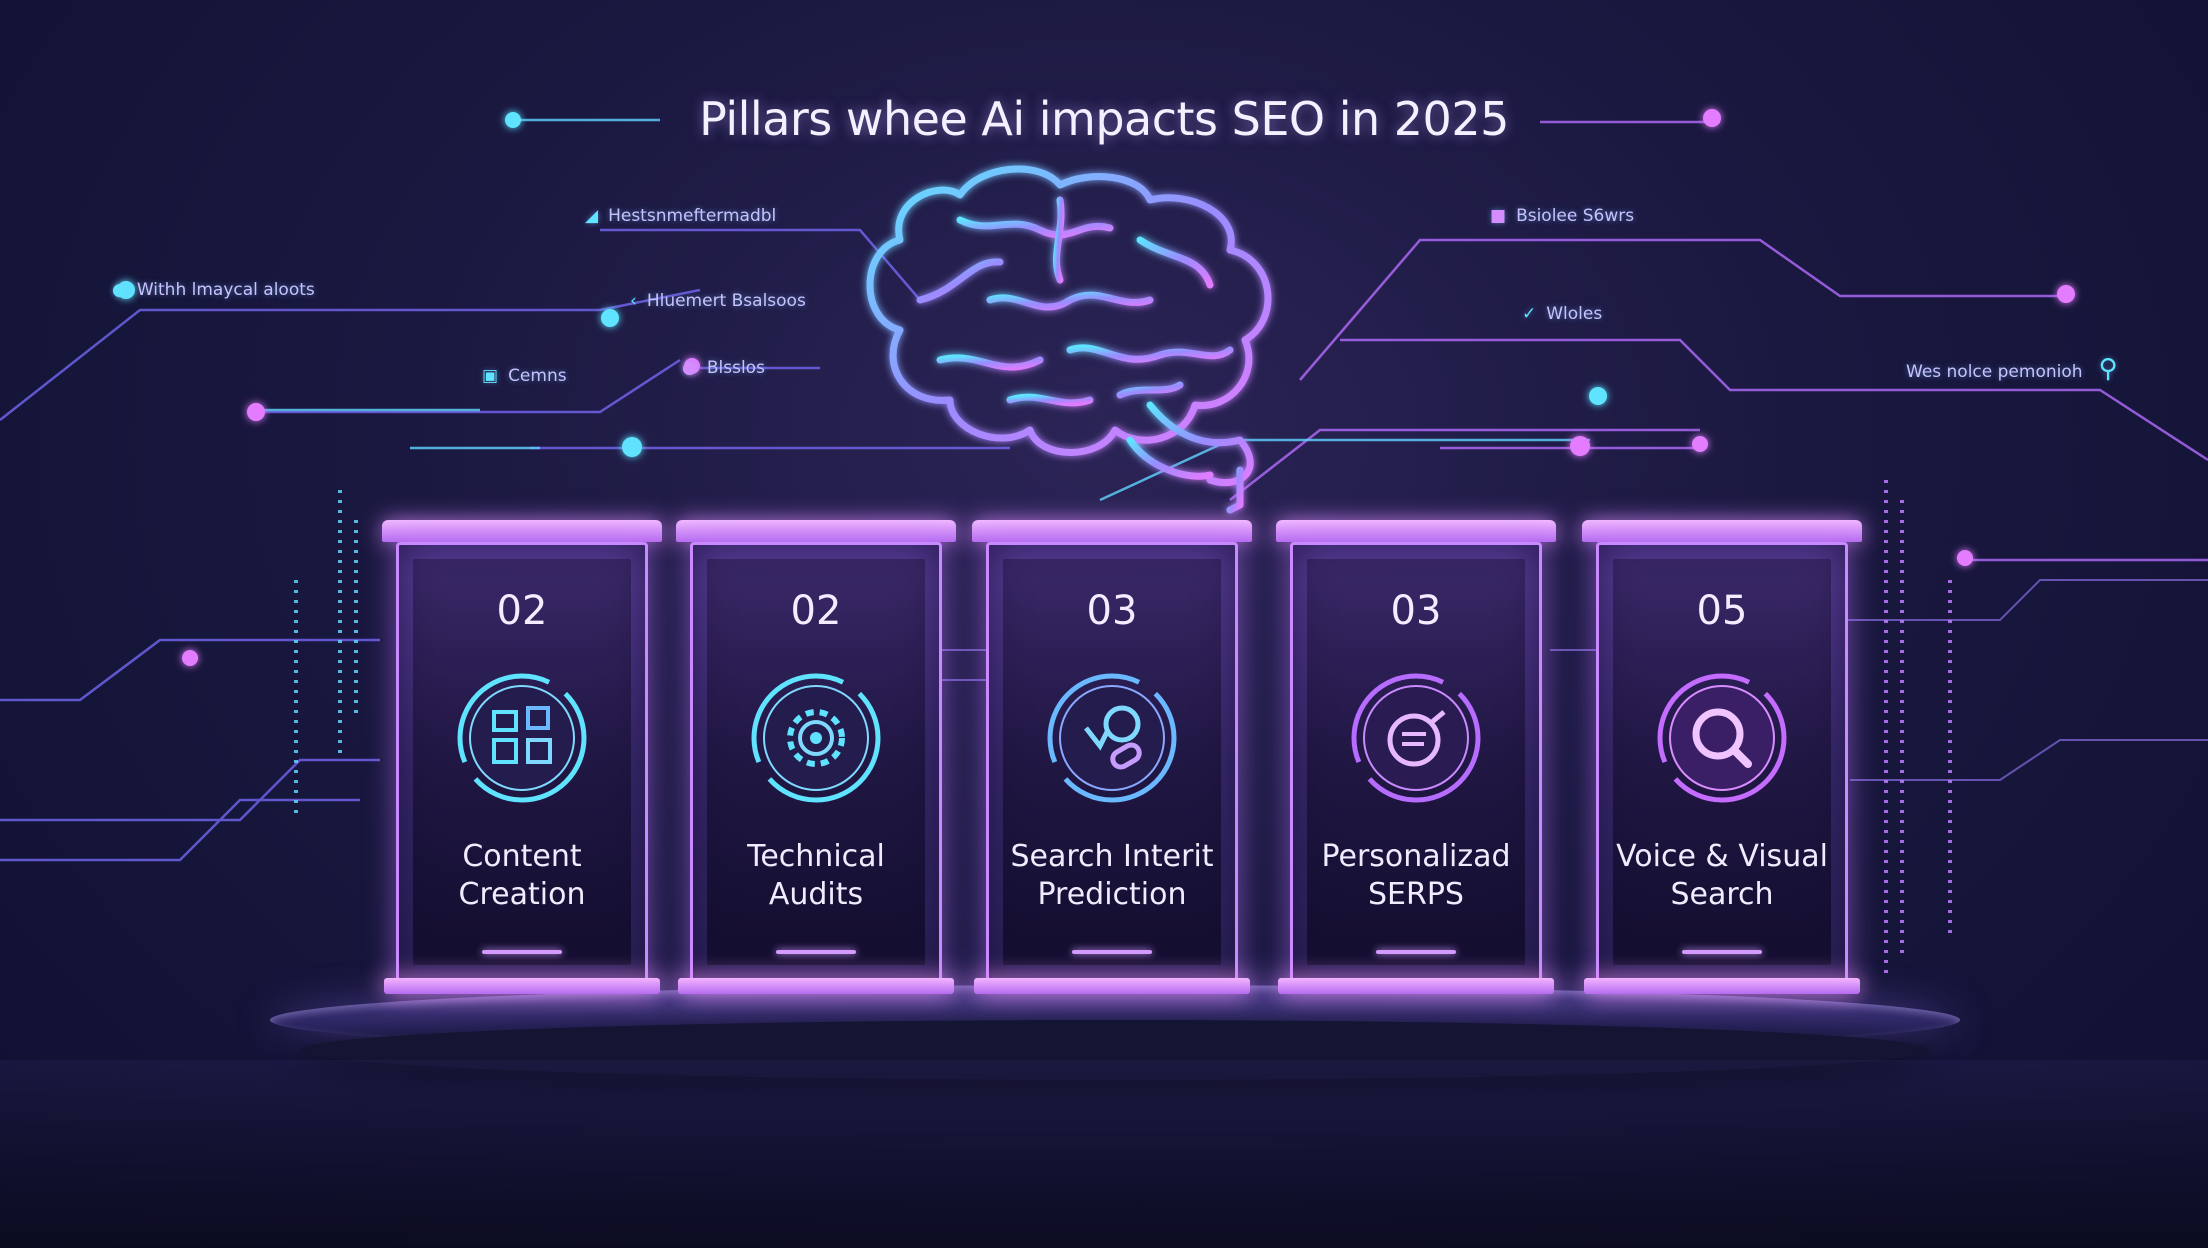  Describe the element at coordinates (592, 216) in the screenshot. I see `pin-icon: ◢` at that location.